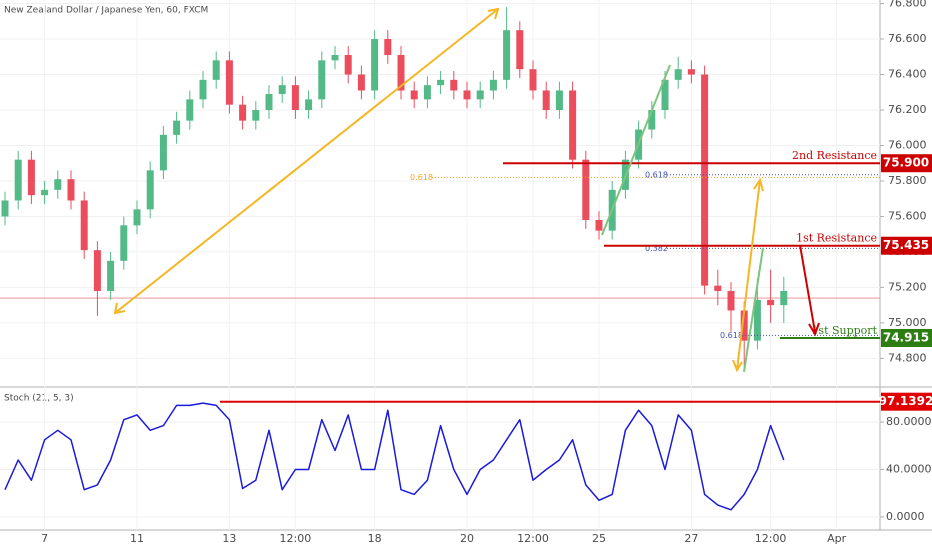  What do you see at coordinates (906, 163) in the screenshot?
I see `level-label: 75.900` at bounding box center [906, 163].